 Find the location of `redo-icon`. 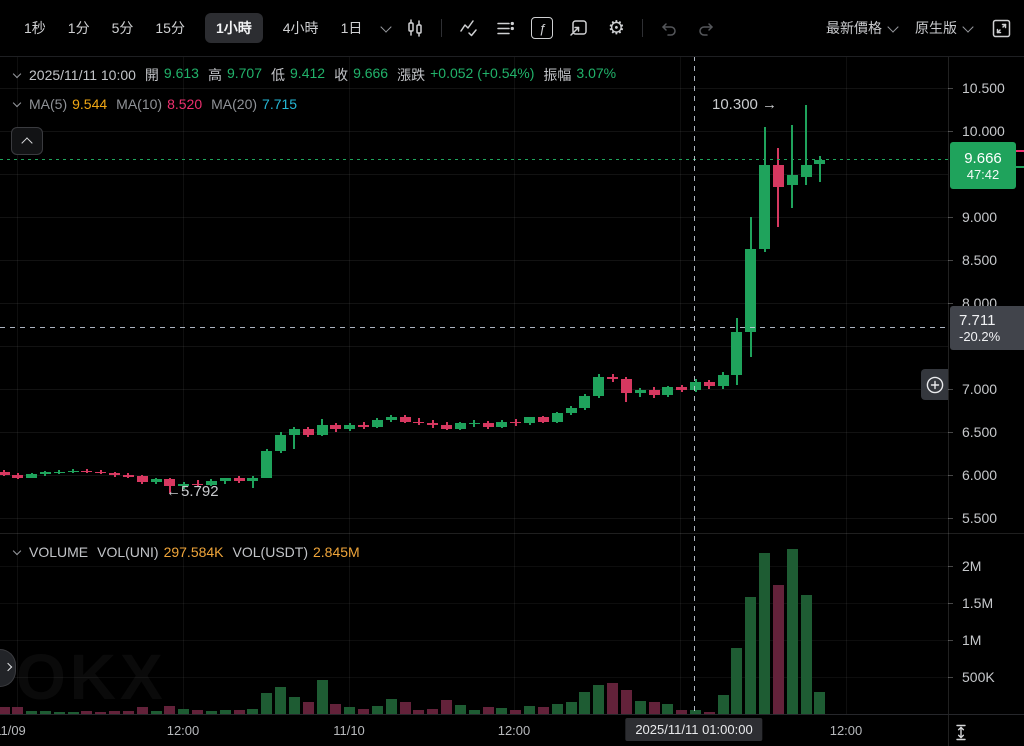

redo-icon is located at coordinates (706, 28).